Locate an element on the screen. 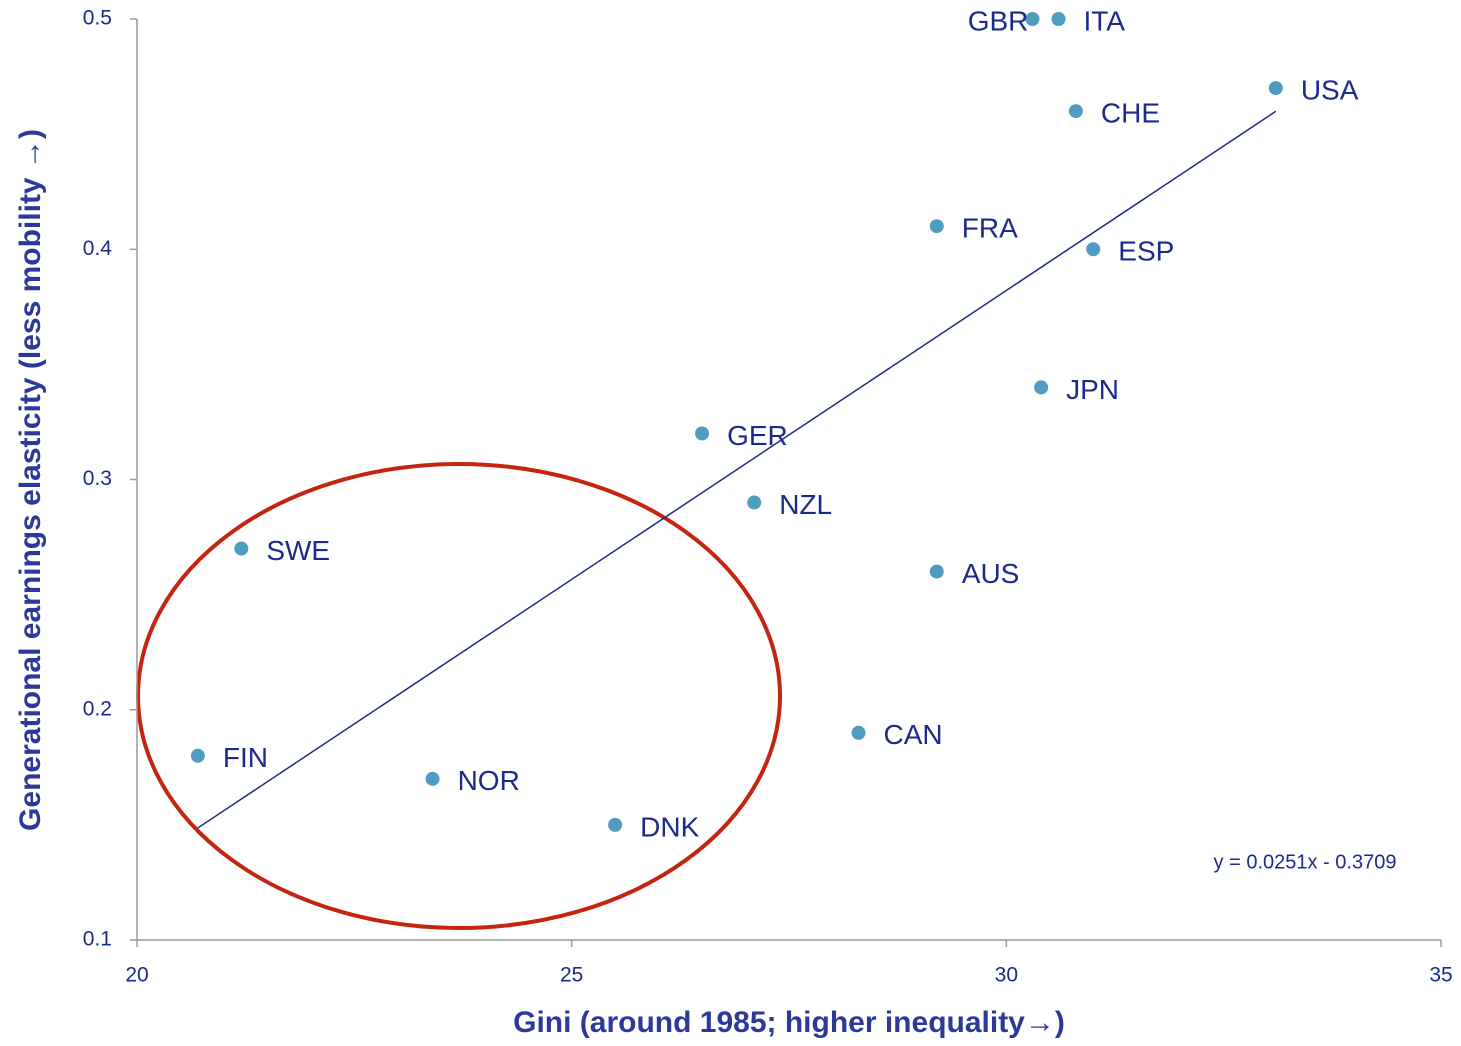 The image size is (1461, 1046). point-label: ITA is located at coordinates (1104, 20).